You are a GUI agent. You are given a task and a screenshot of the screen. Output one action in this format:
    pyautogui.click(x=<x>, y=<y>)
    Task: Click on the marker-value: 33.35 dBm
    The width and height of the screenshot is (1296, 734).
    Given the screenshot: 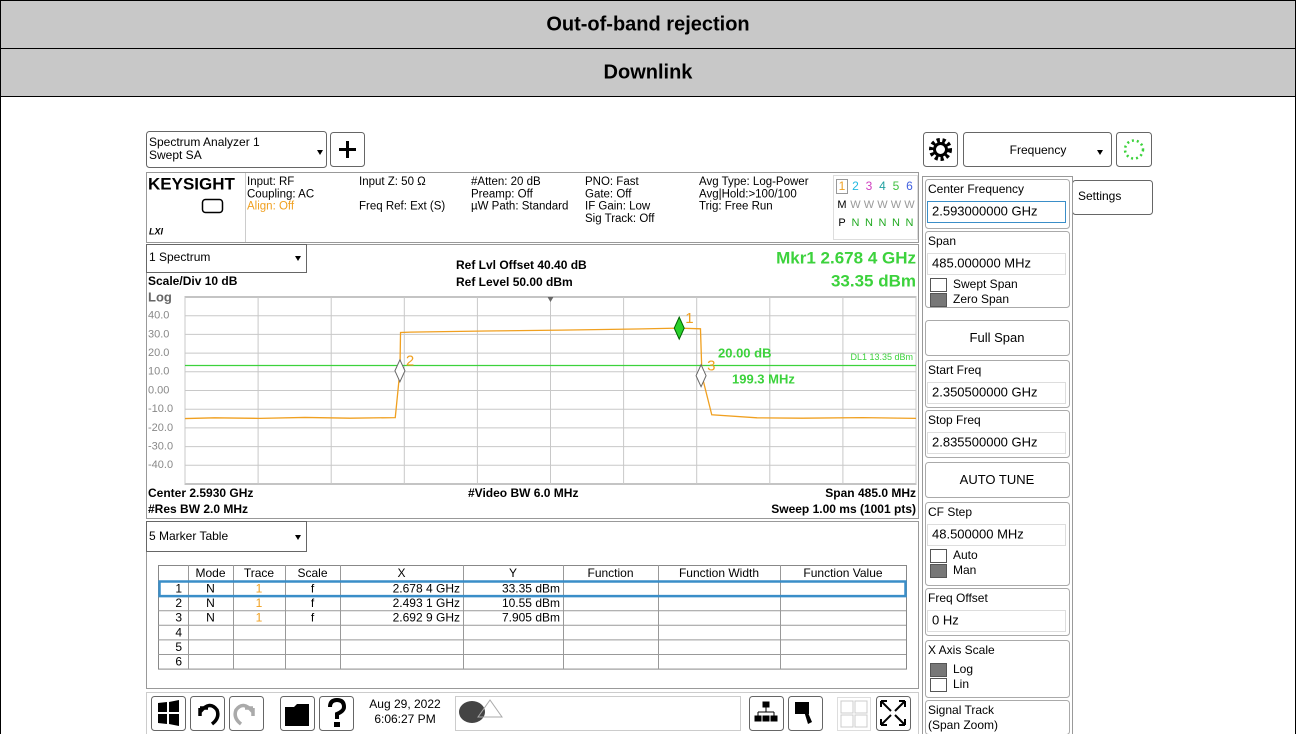 What is the action you would take?
    pyautogui.click(x=873, y=280)
    